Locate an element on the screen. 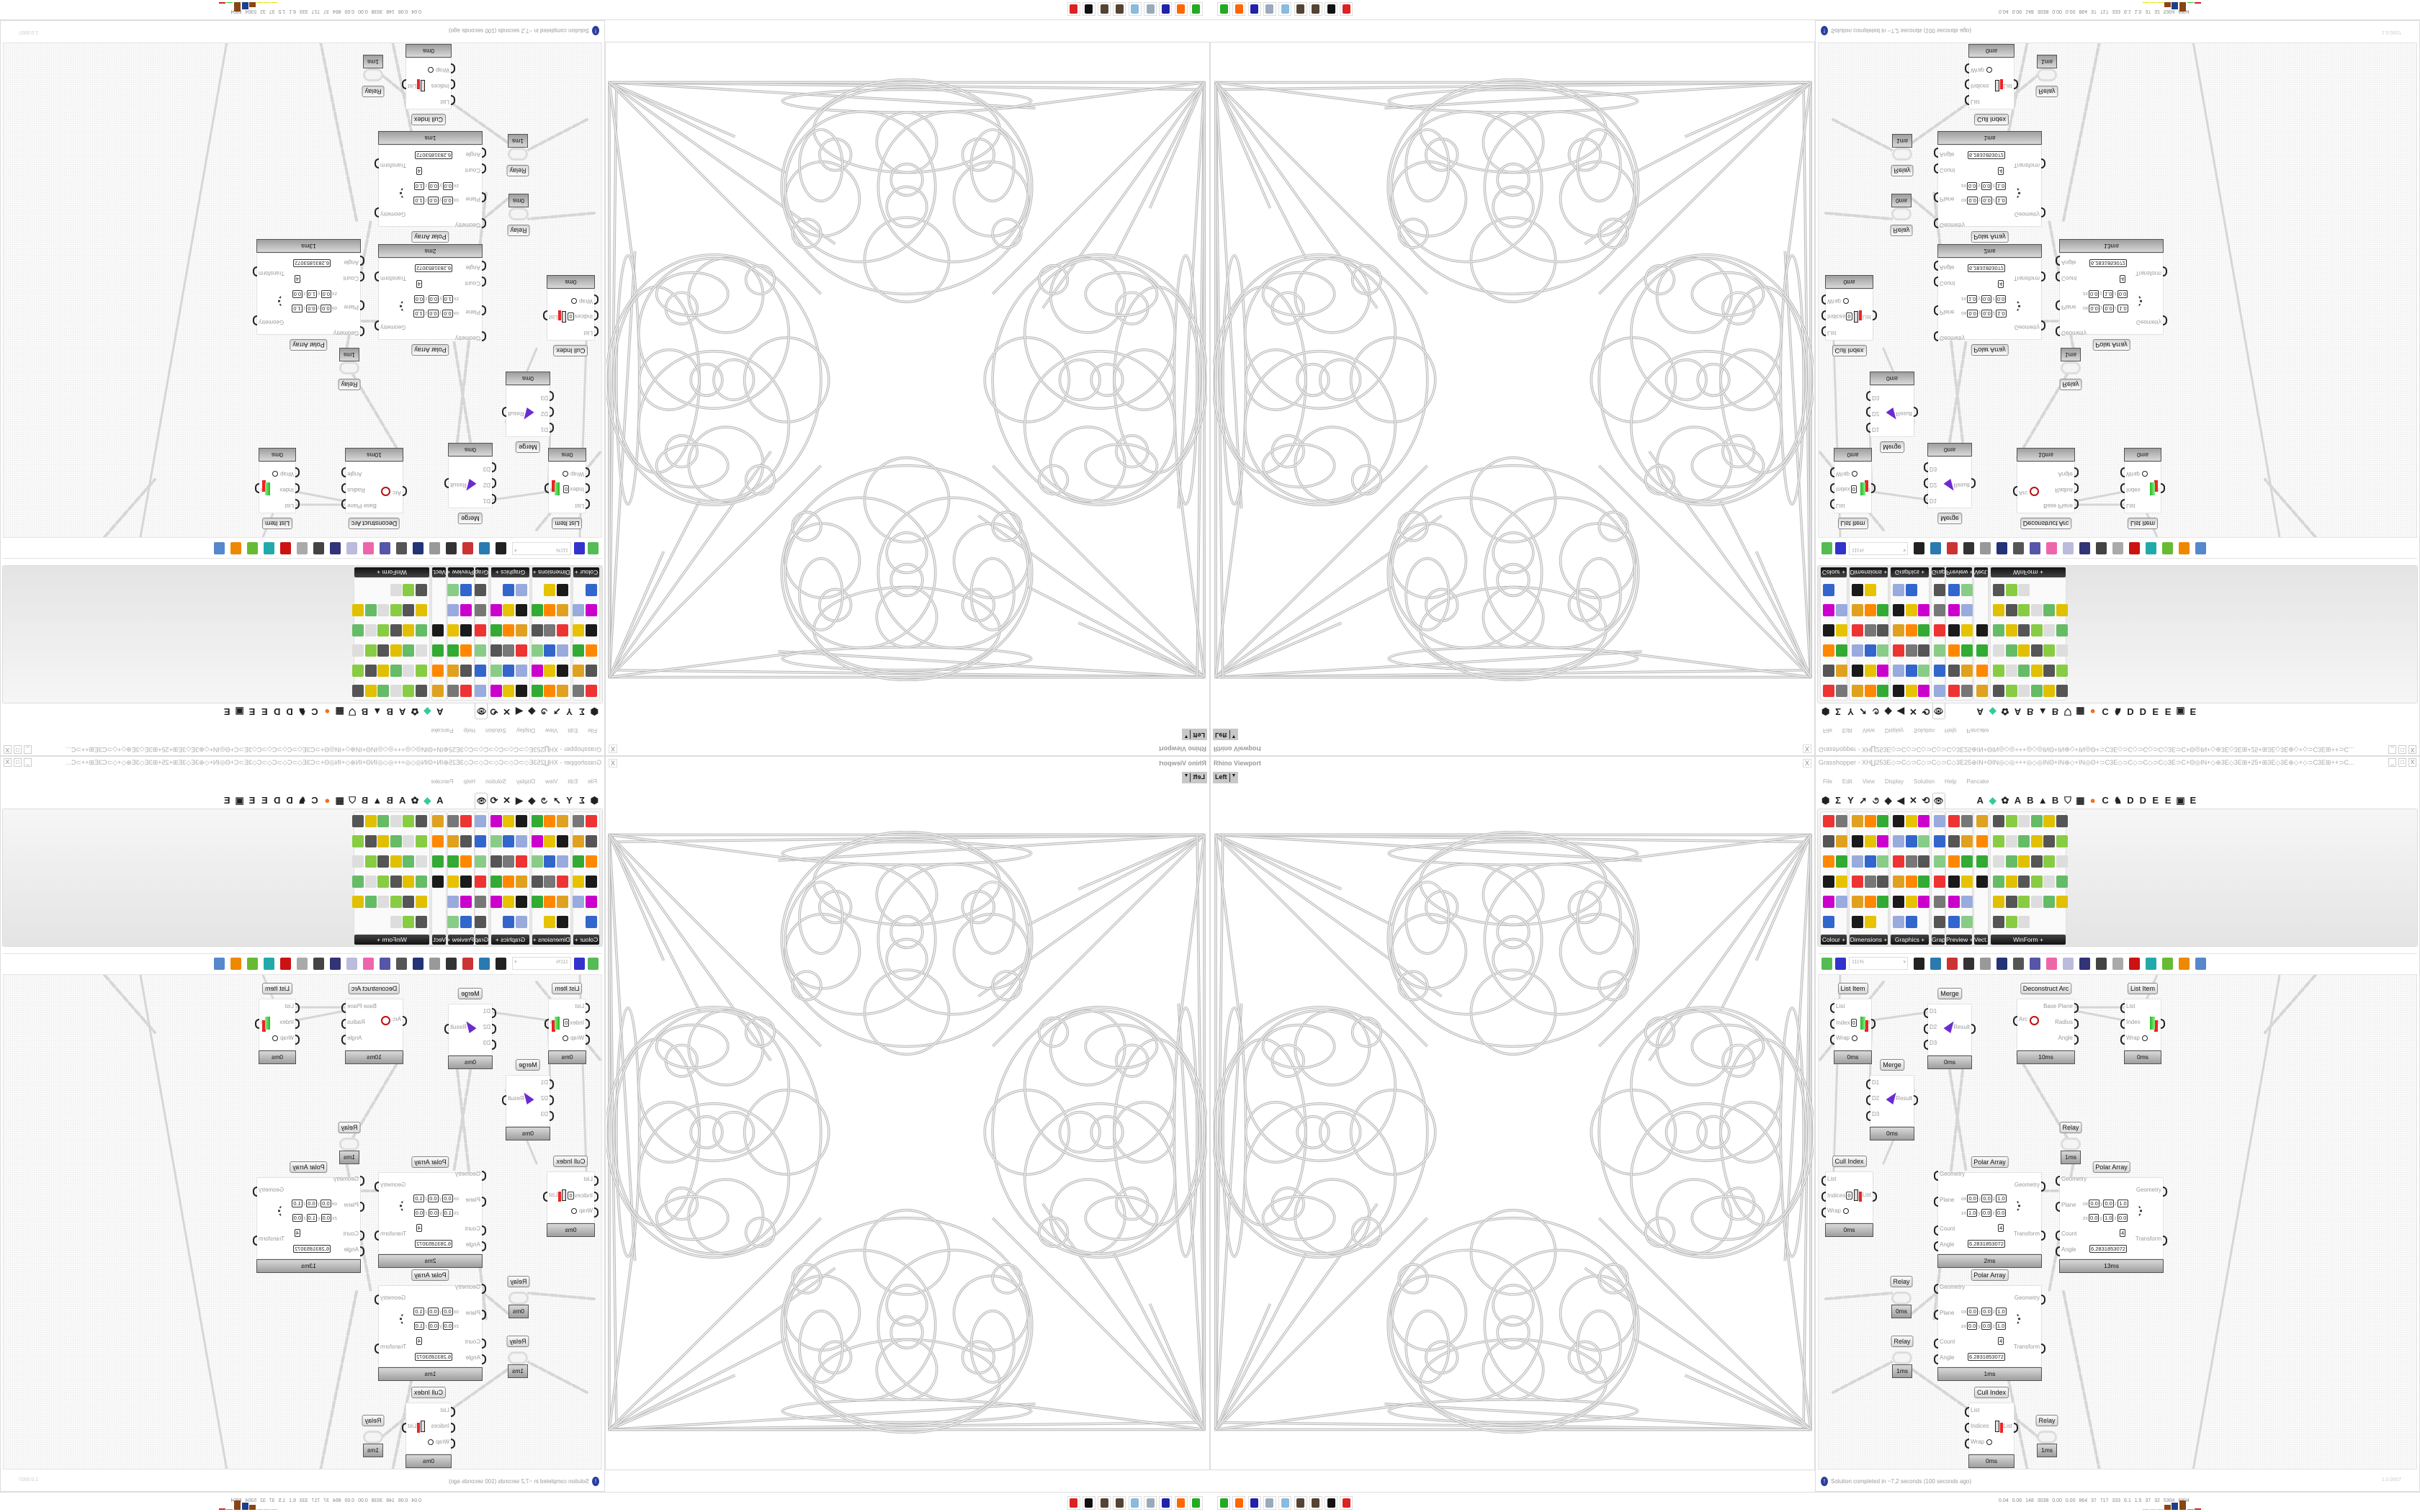 This screenshot has width=2420, height=1512. notepad-icon is located at coordinates (1135, 9).